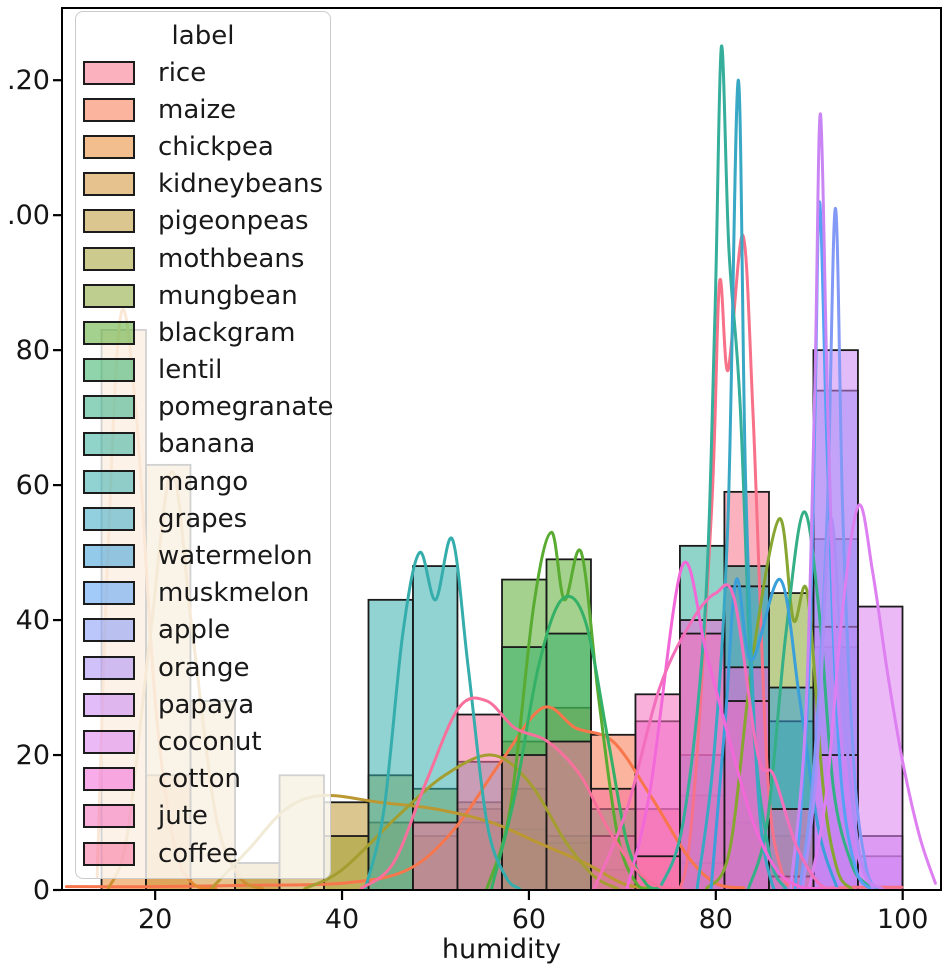 The image size is (950, 971). Describe the element at coordinates (199, 779) in the screenshot. I see `legend-label-cotton: cotton` at that location.